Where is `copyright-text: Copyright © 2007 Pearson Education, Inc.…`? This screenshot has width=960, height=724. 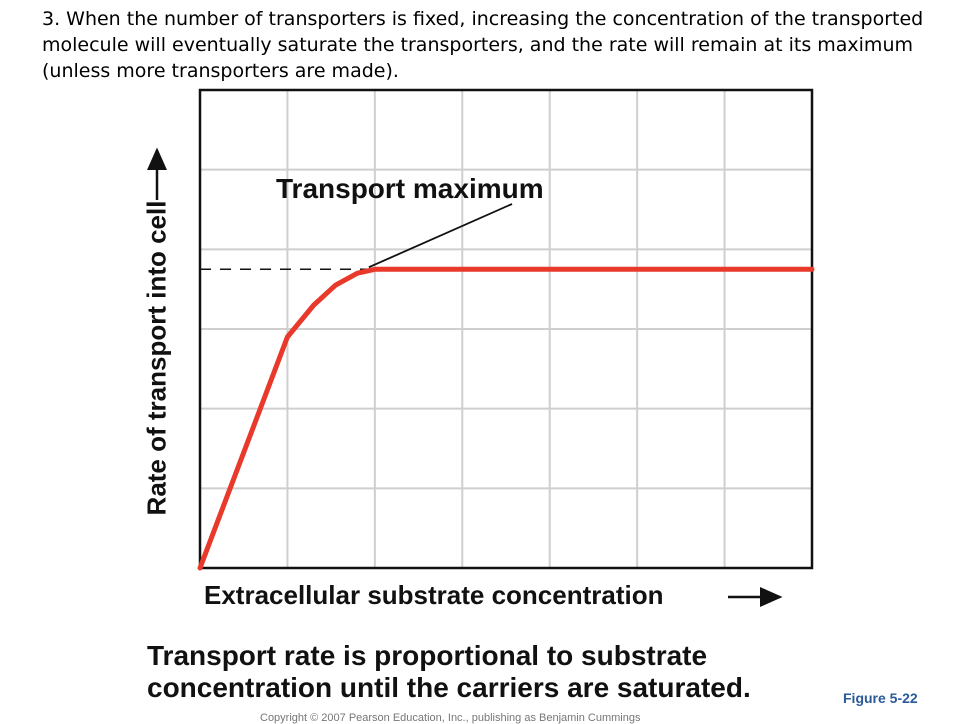 copyright-text: Copyright © 2007 Pearson Education, Inc.… is located at coordinates (450, 718).